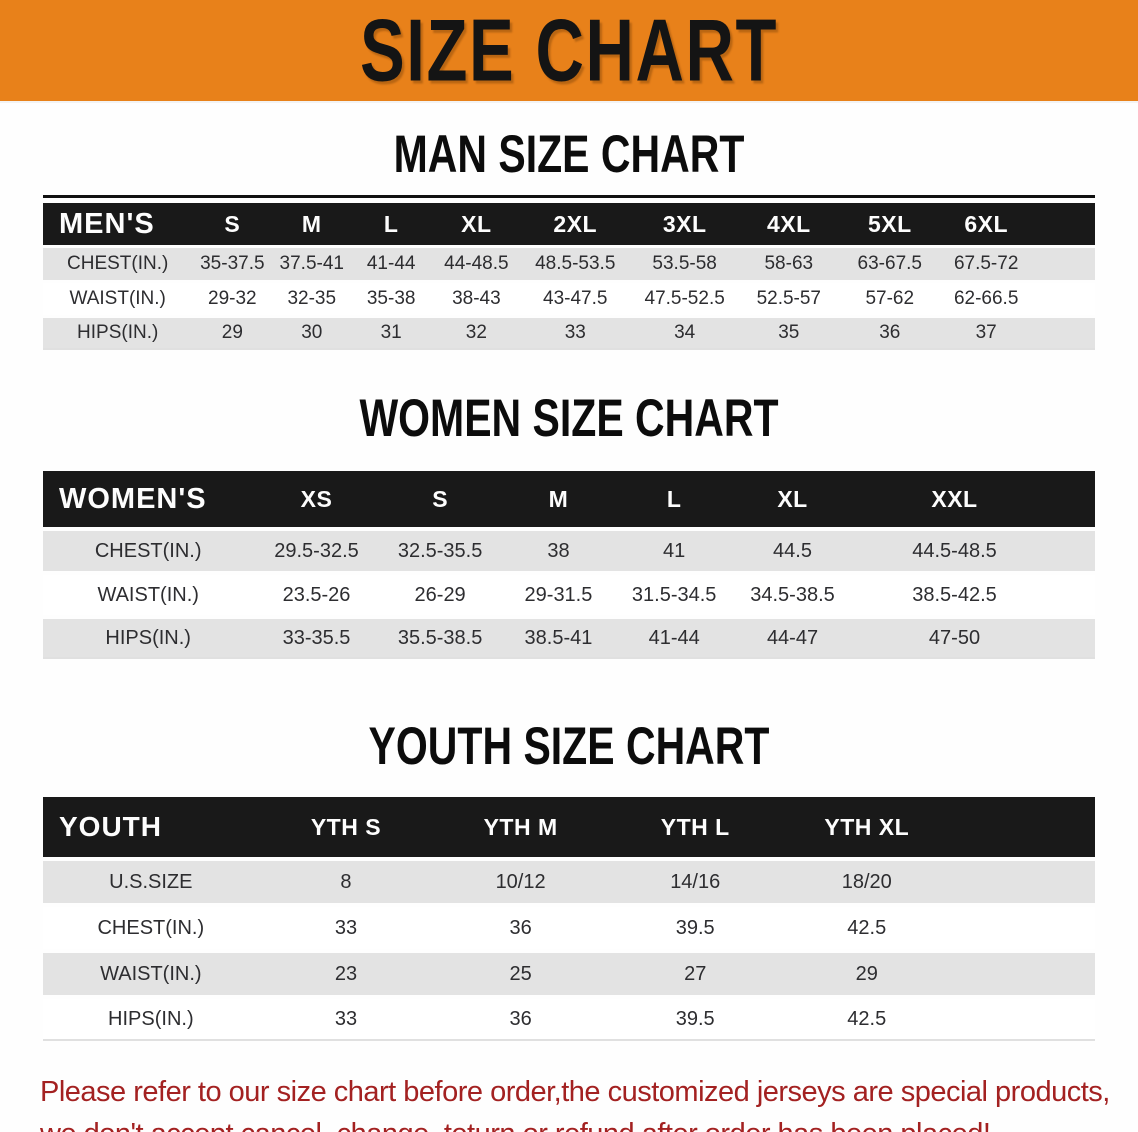 Image resolution: width=1138 pixels, height=1132 pixels. I want to click on size-chart-banner: SIZE CHART, so click(569, 51).